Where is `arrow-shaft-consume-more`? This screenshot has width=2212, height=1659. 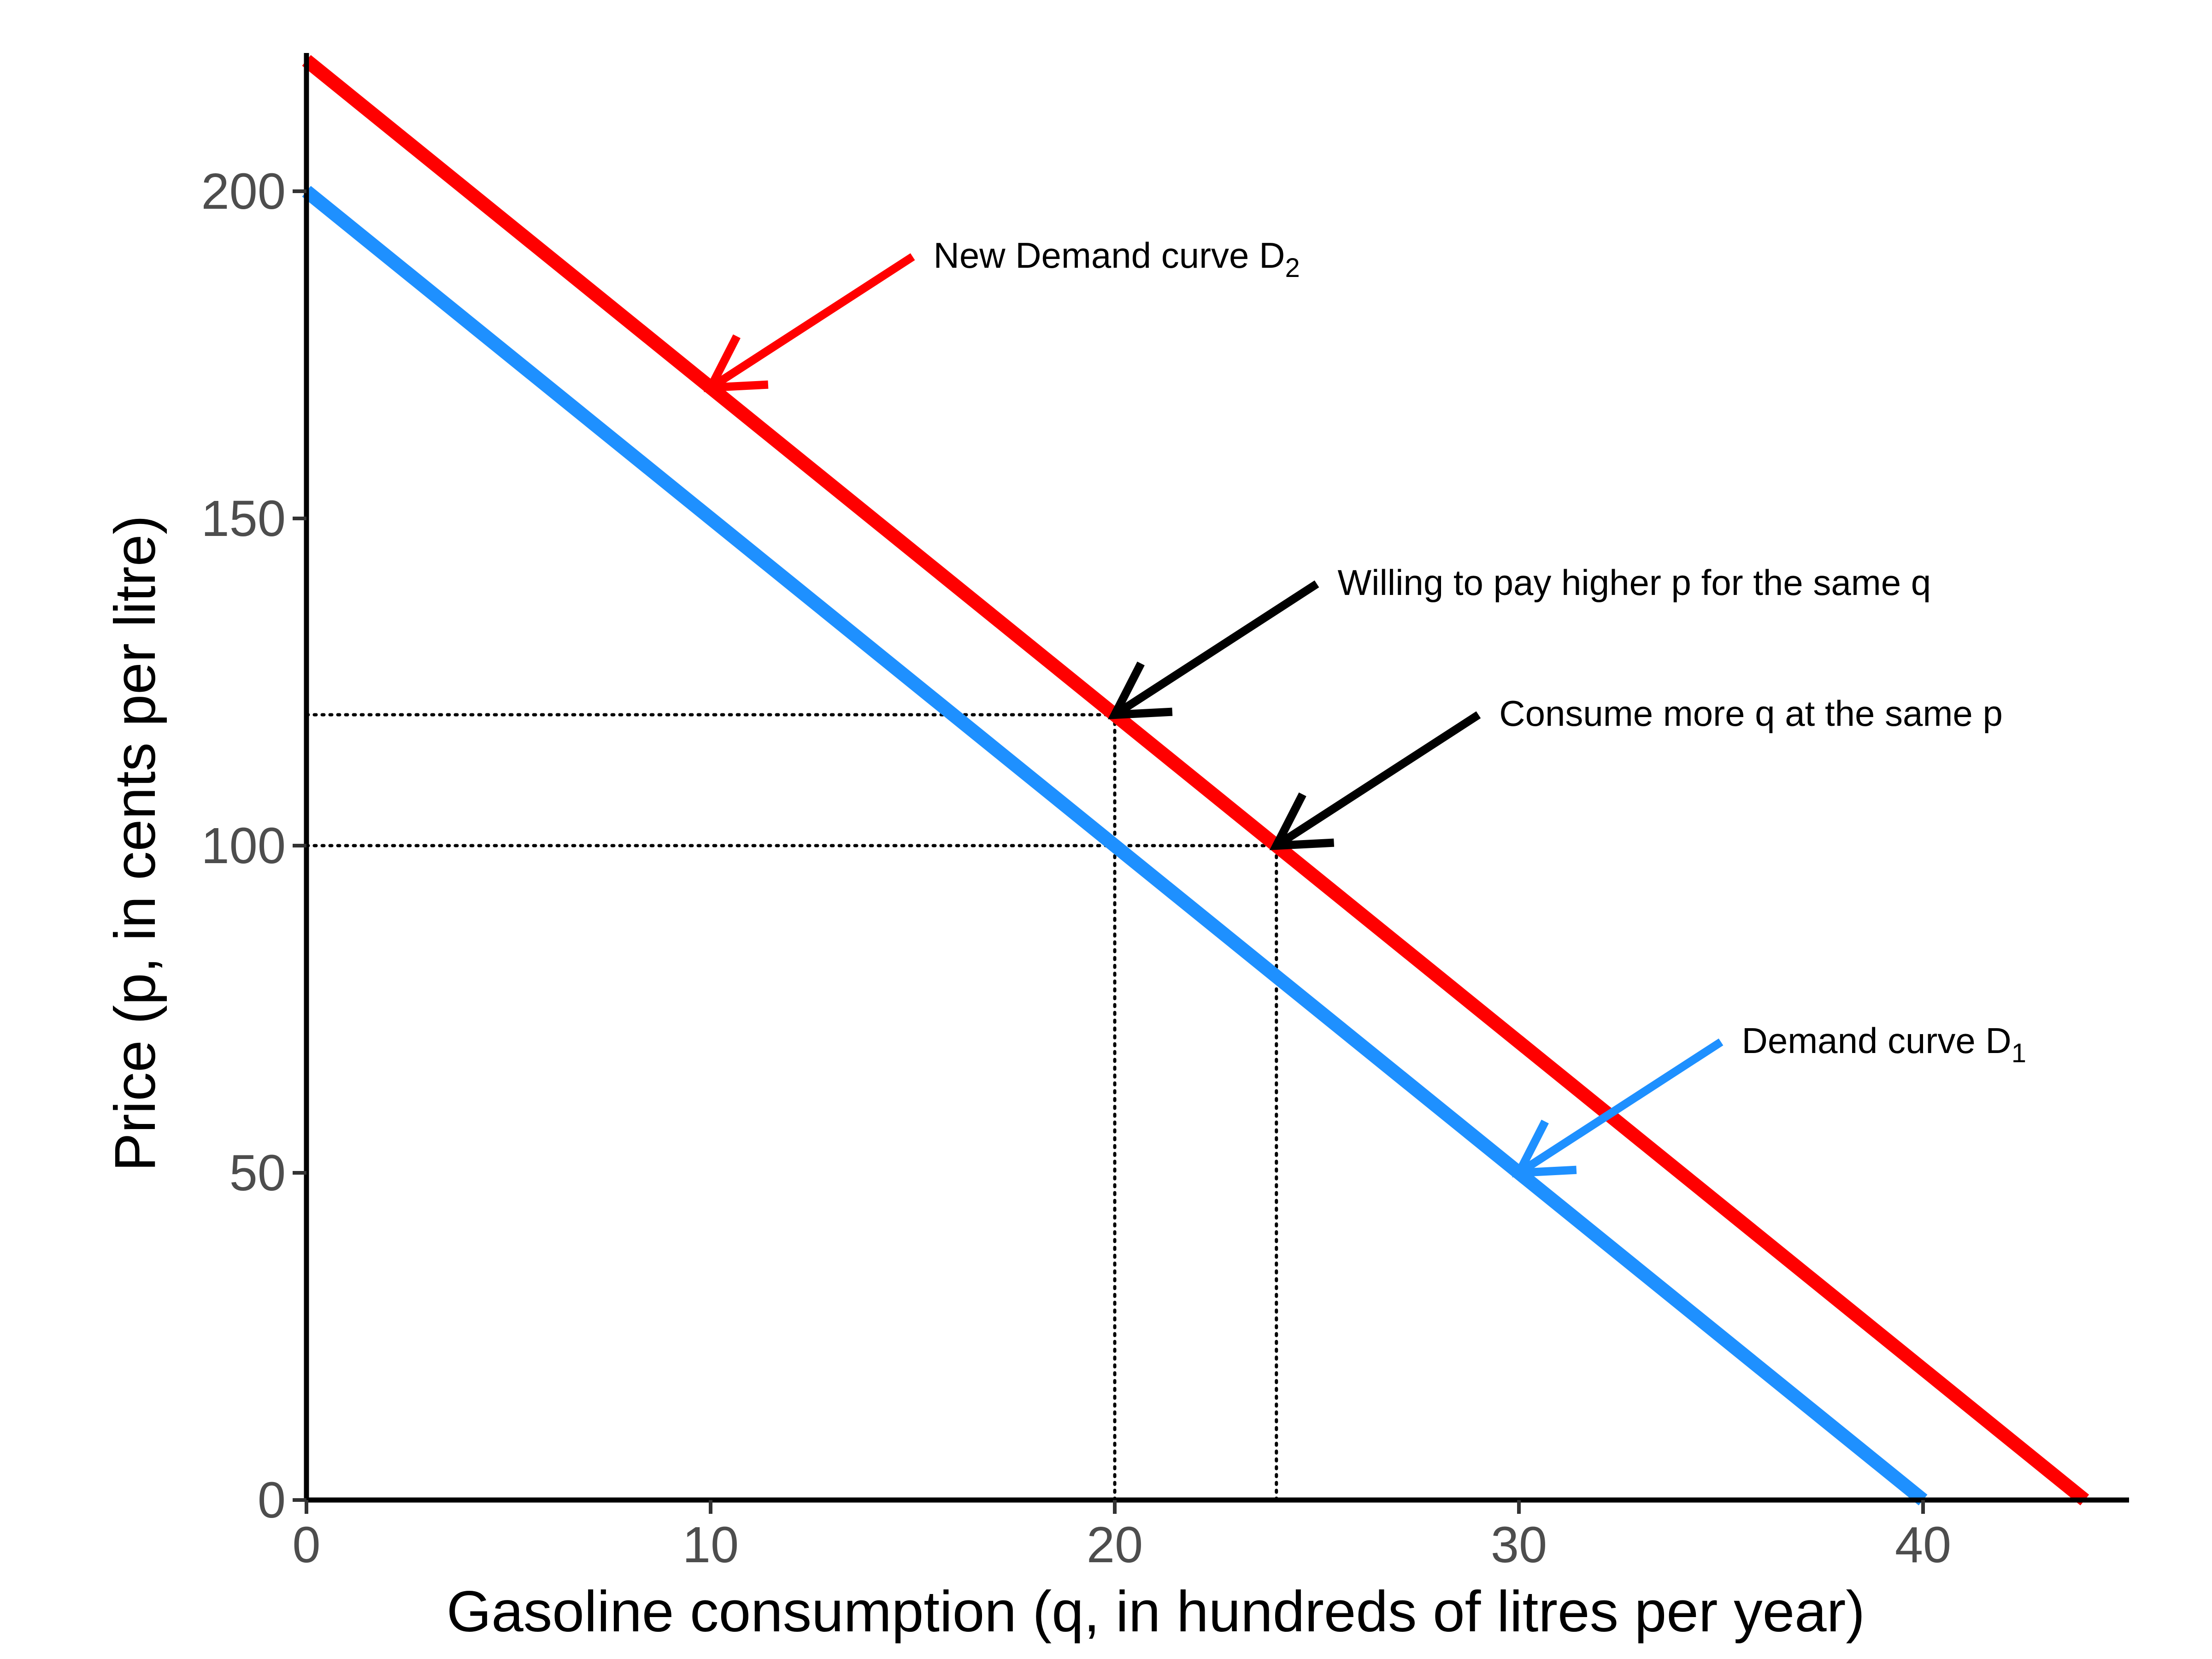 arrow-shaft-consume-more is located at coordinates (1377, 780).